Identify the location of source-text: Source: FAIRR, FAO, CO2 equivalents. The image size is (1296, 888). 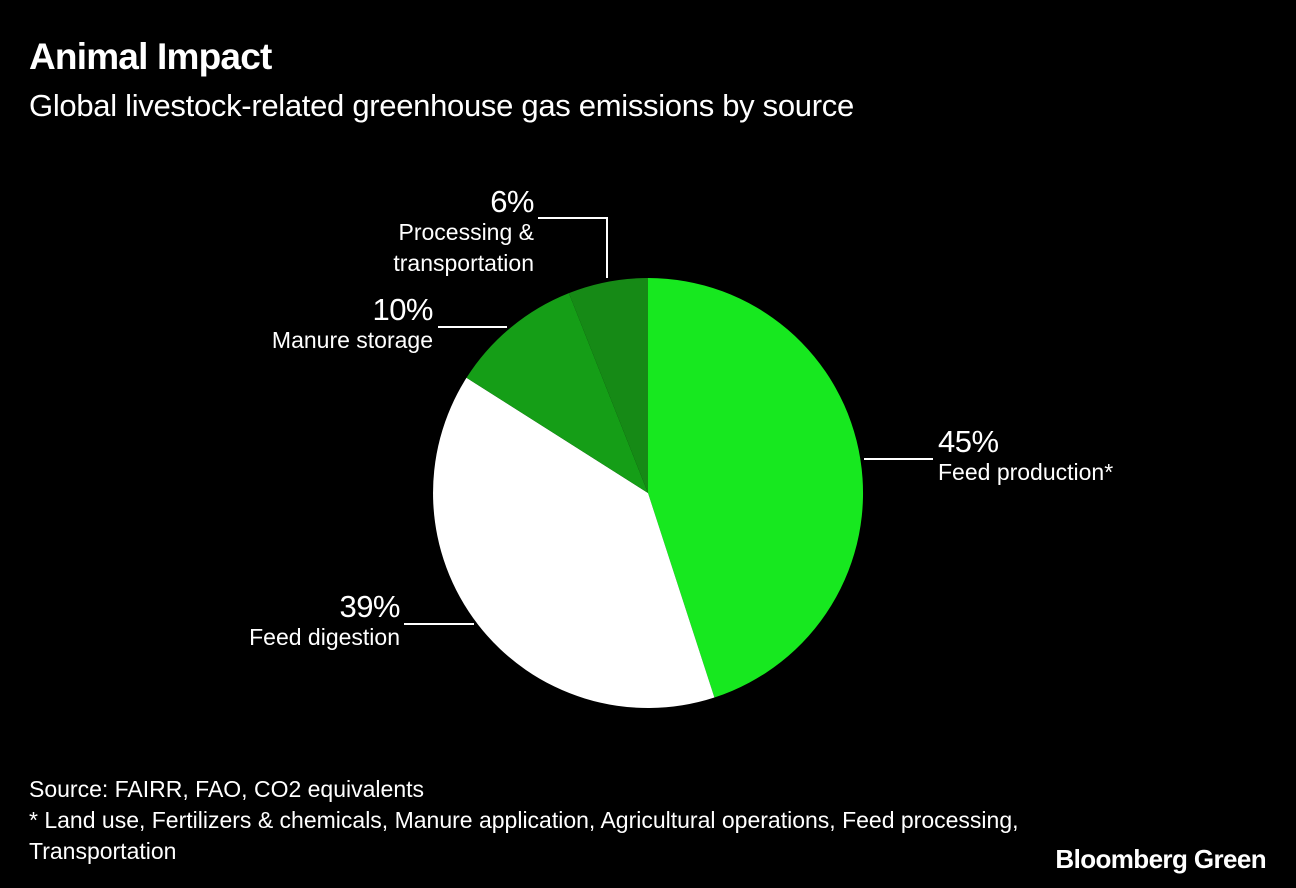
(226, 789).